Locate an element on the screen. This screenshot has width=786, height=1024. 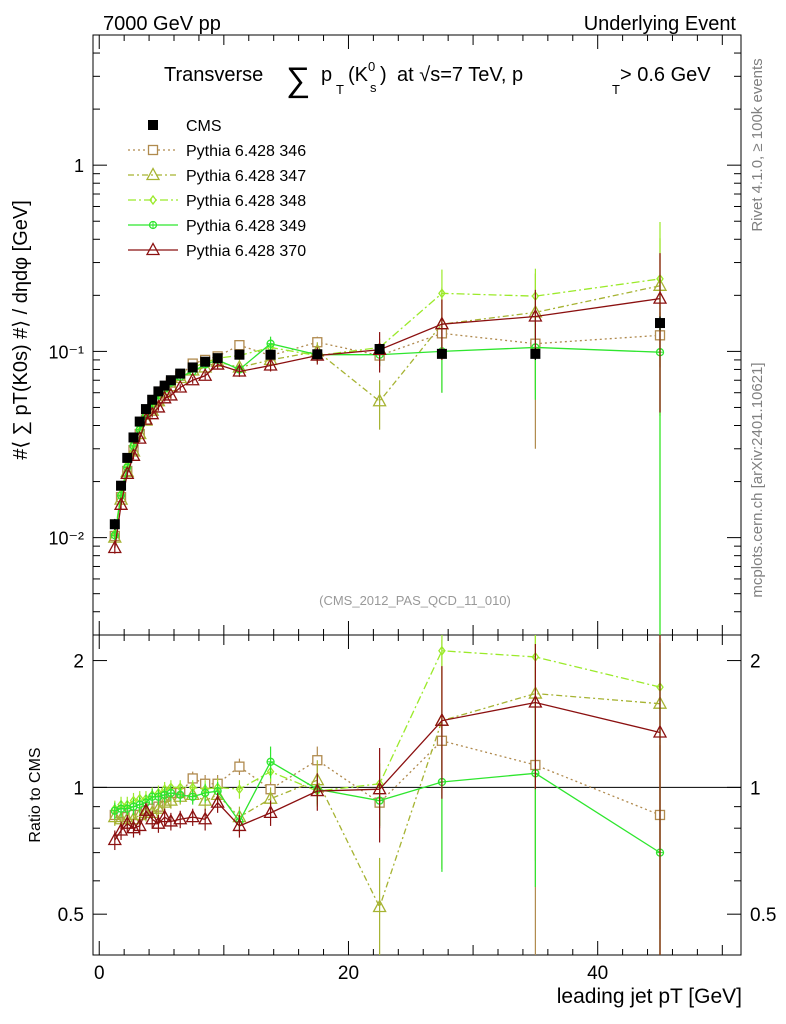
x-tick-label: 40 is located at coordinates (597, 973).